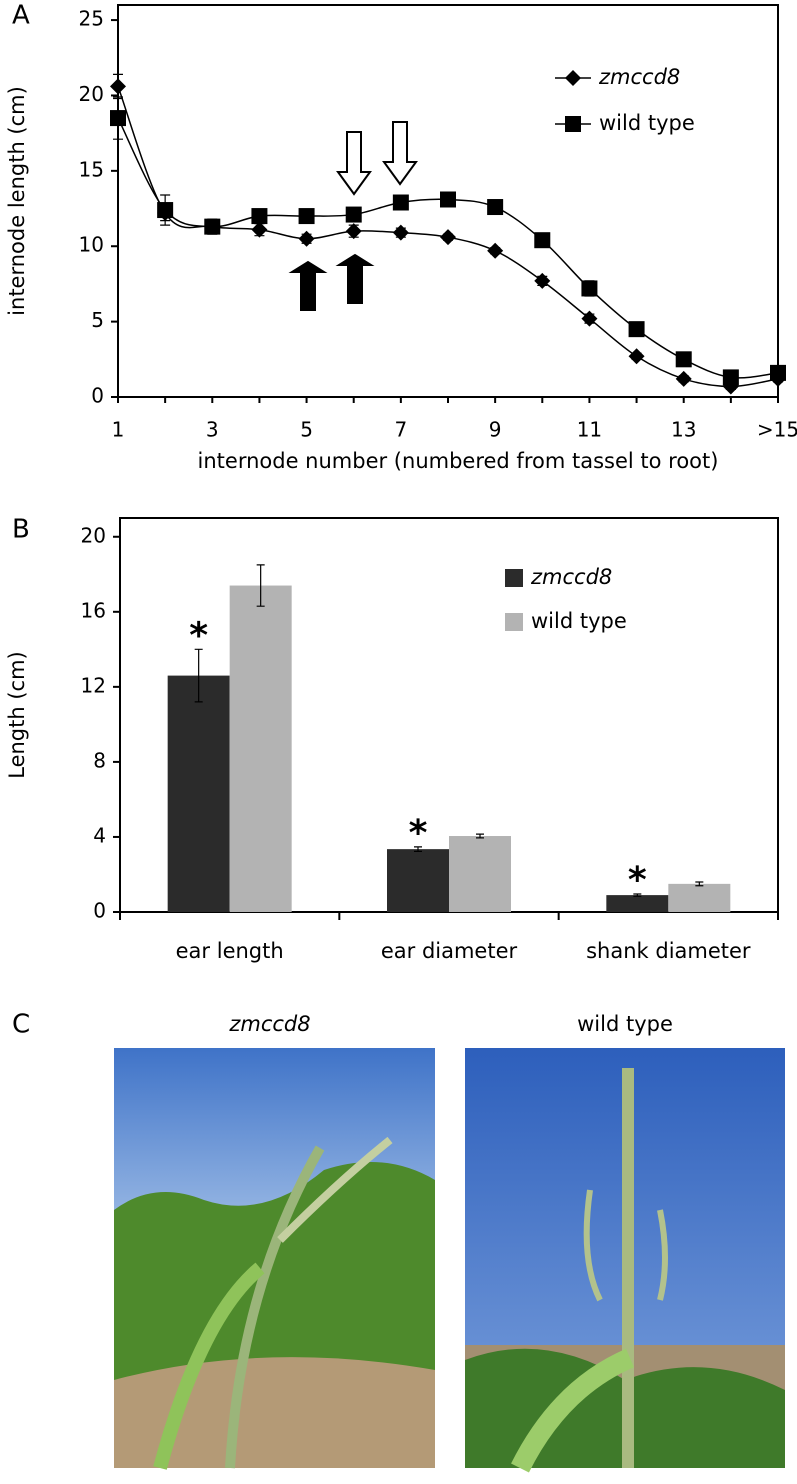  I want to click on y-tick-label: 16, so click(93, 610).